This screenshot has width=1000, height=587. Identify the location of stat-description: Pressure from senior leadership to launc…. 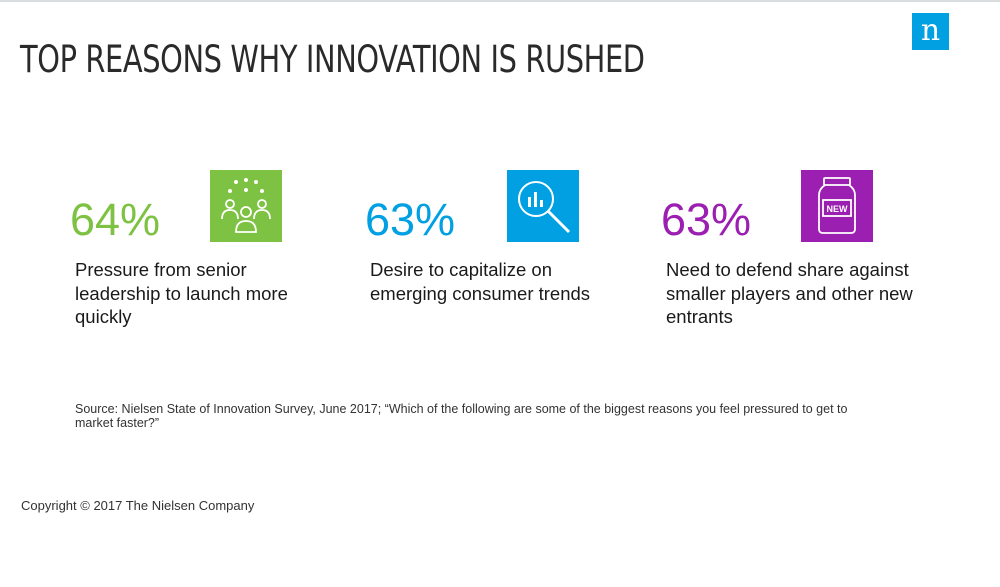
(181, 293).